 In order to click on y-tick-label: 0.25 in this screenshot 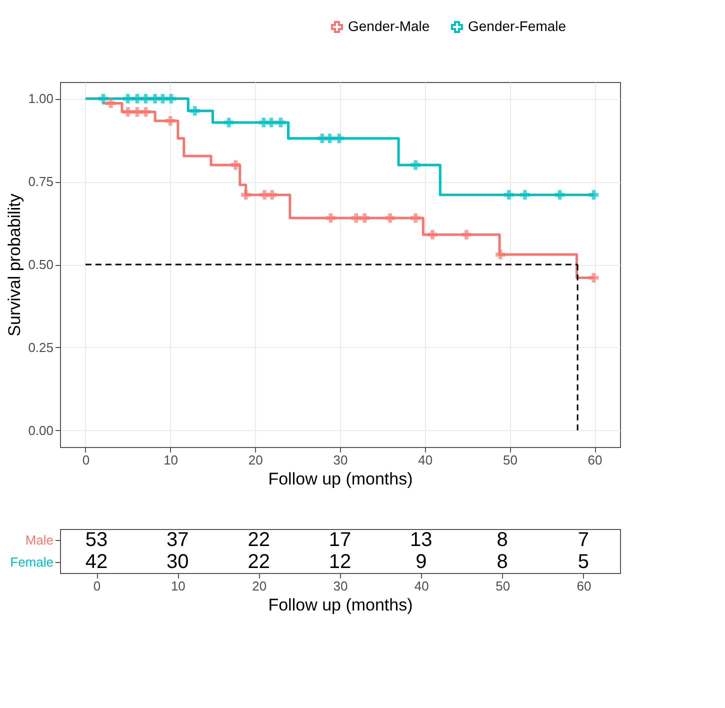, I will do `click(41, 347)`.